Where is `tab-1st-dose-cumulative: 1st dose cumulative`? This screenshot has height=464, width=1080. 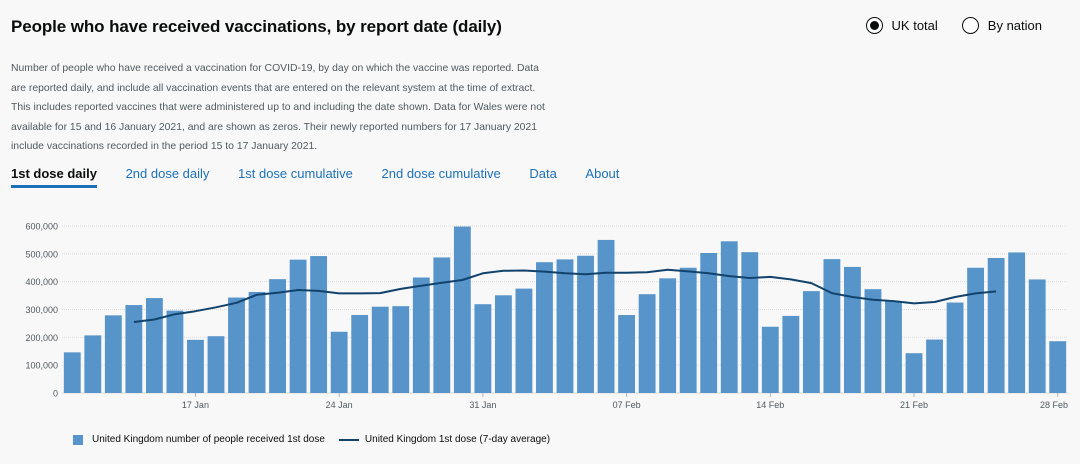 tab-1st-dose-cumulative: 1st dose cumulative is located at coordinates (295, 173).